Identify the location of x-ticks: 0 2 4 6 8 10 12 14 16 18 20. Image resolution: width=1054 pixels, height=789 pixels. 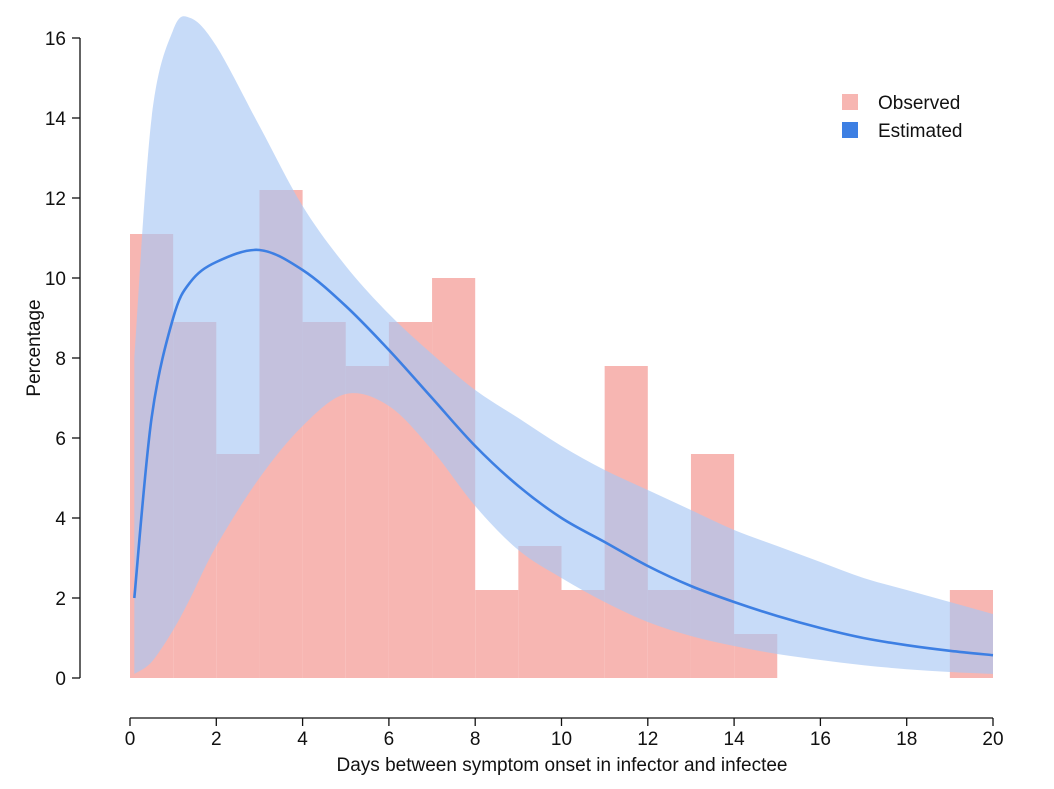
(564, 734).